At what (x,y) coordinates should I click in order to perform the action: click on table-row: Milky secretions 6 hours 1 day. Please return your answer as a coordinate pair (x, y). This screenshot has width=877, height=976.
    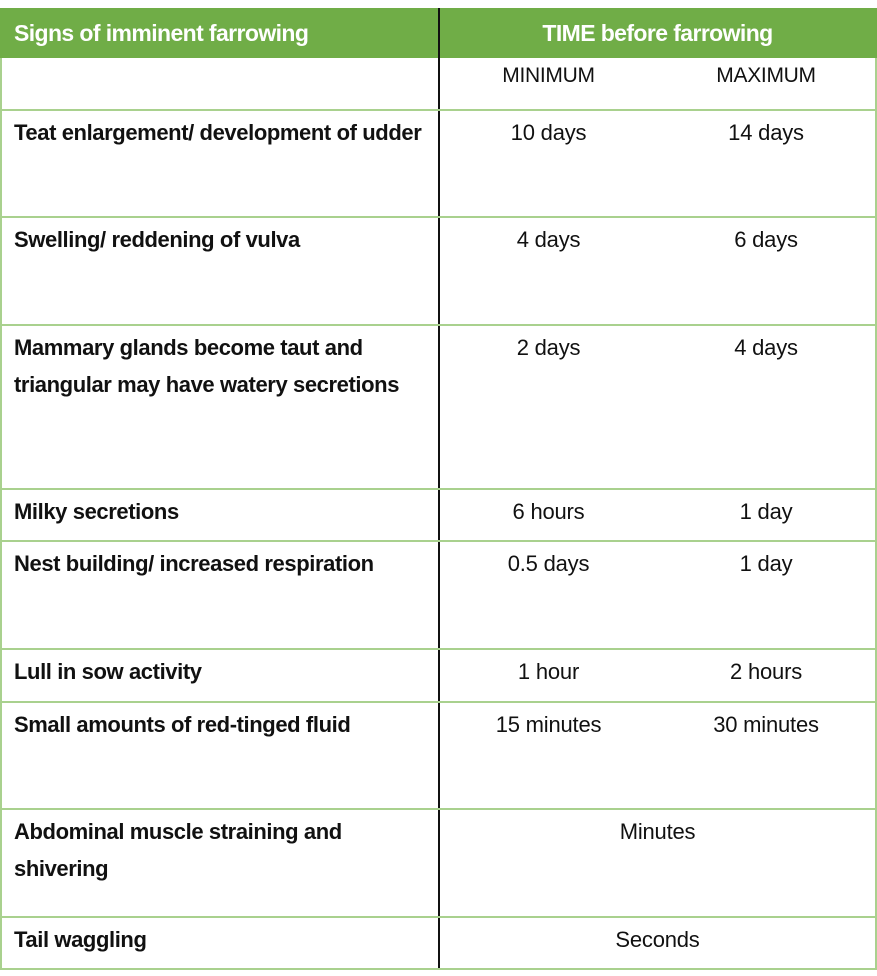
    Looking at the image, I should click on (438, 515).